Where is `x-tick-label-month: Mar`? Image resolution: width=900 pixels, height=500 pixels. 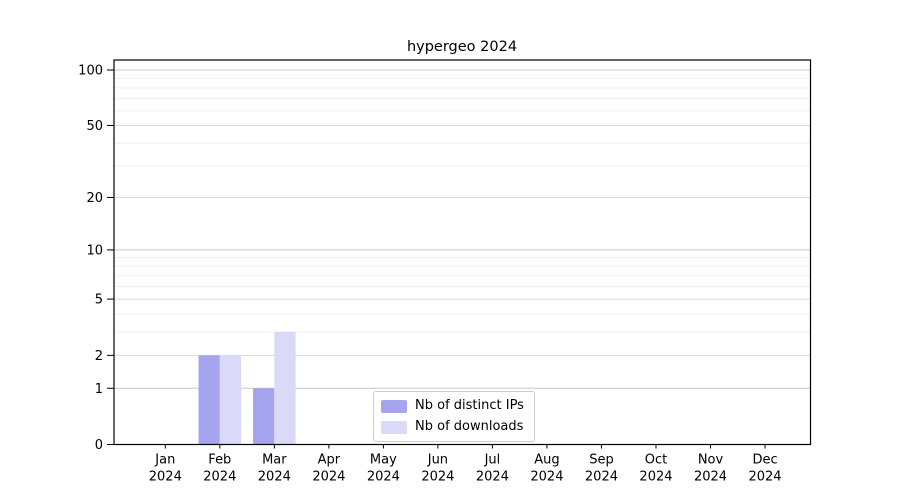 x-tick-label-month: Mar is located at coordinates (274, 460).